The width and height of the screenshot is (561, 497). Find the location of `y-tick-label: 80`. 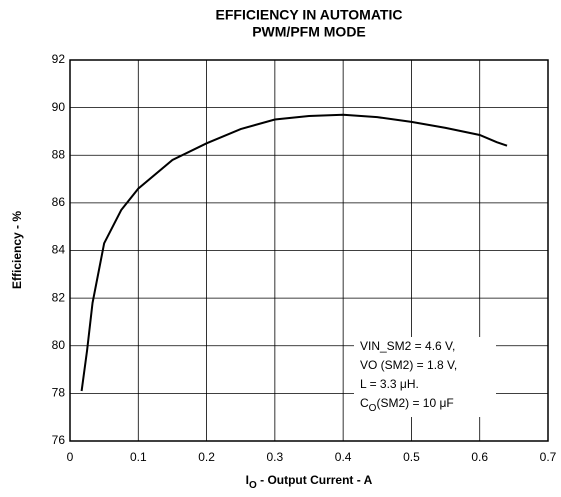

y-tick-label: 80 is located at coordinates (59, 345).